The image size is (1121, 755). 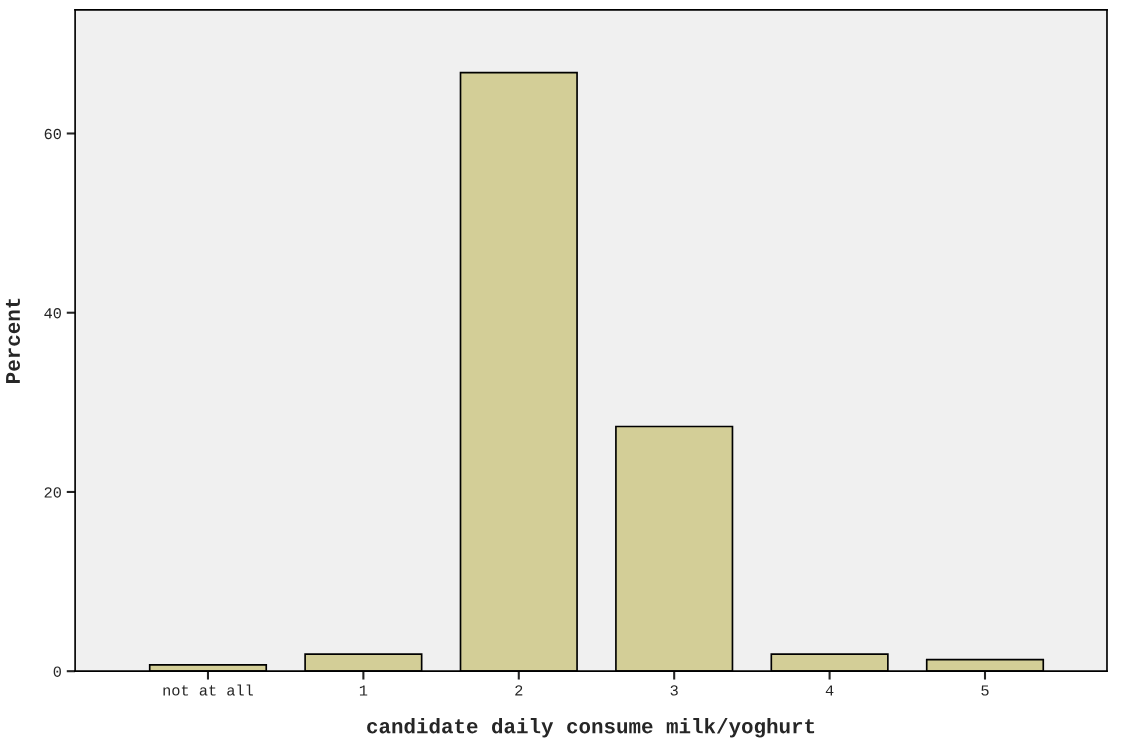 What do you see at coordinates (363, 690) in the screenshot?
I see `x-tick-label: 1` at bounding box center [363, 690].